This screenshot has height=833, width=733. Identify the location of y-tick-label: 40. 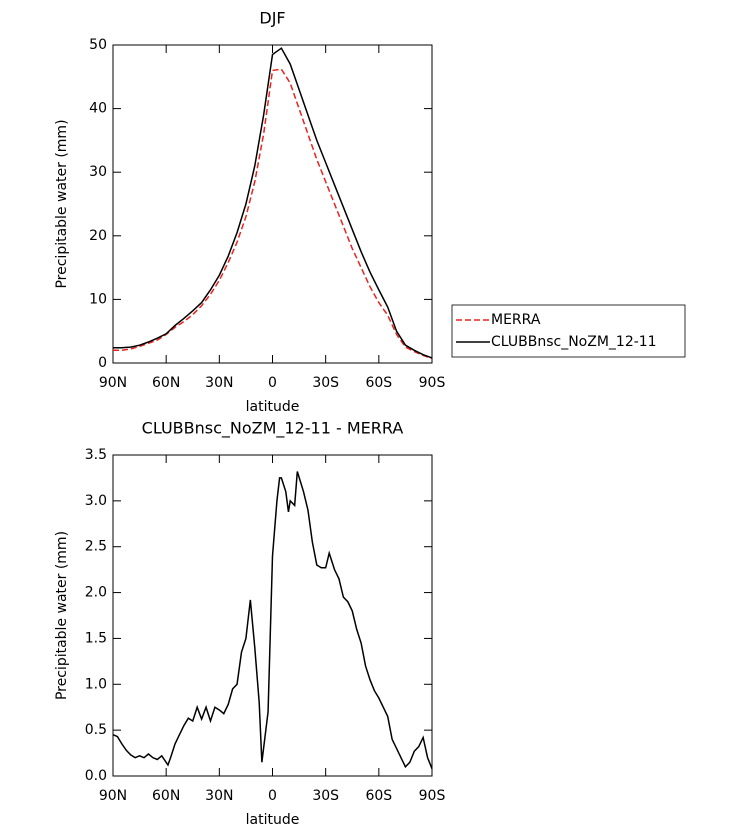
(98, 109).